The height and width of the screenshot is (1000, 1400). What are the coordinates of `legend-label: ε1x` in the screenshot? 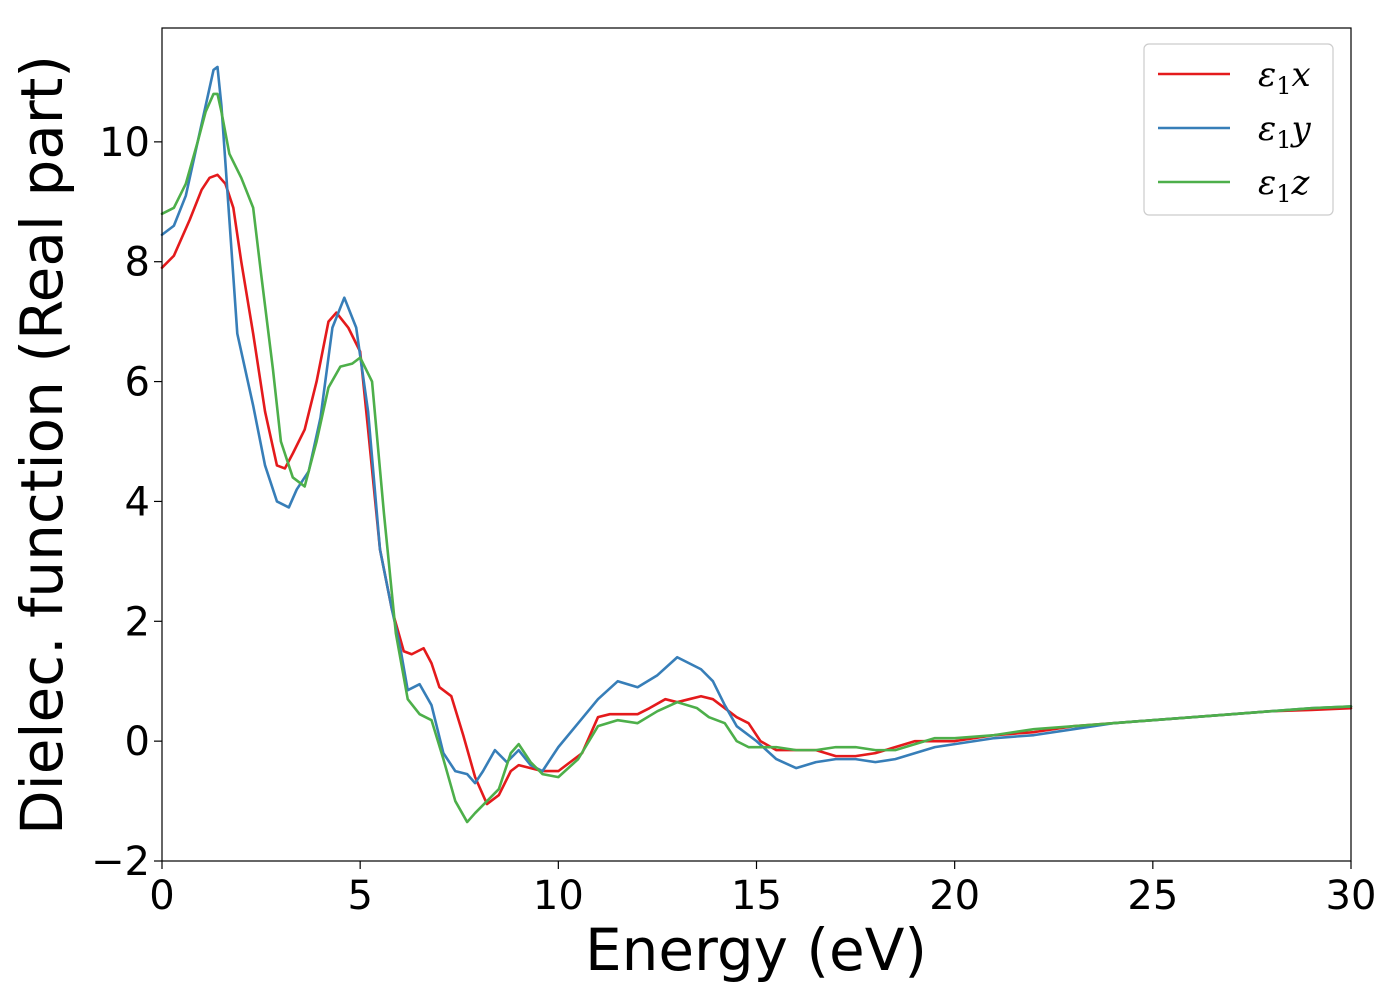 It's located at (1284, 77).